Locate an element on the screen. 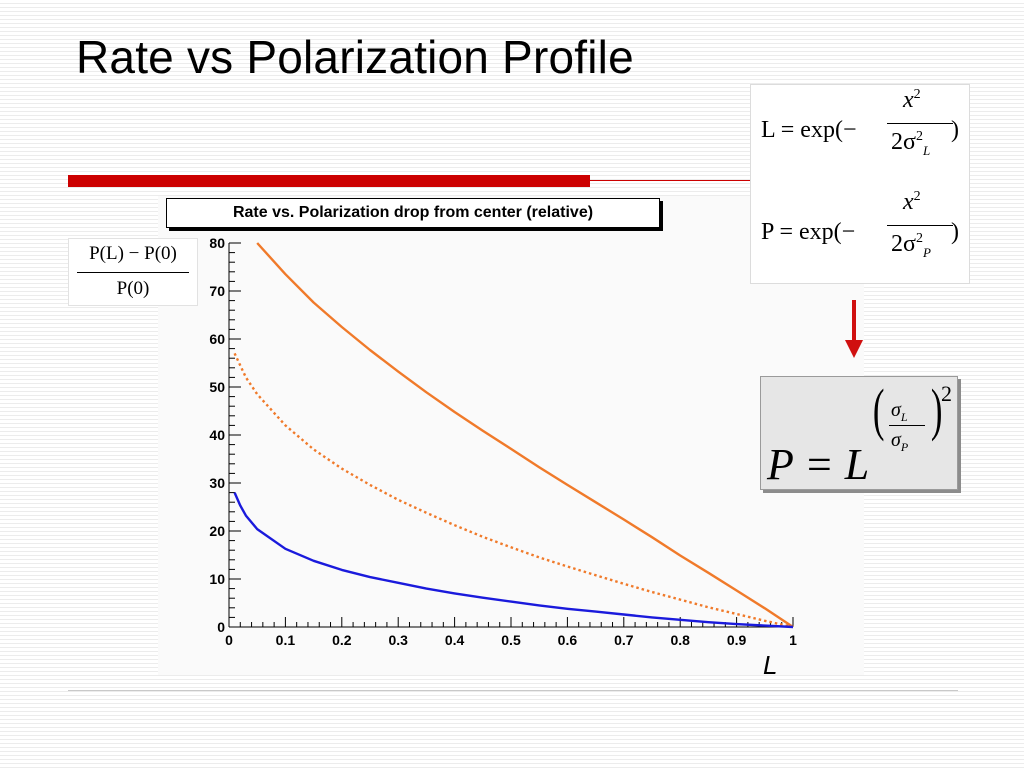 Image resolution: width=1024 pixels, height=768 pixels. equation-L-numerator: x2 is located at coordinates (912, 100).